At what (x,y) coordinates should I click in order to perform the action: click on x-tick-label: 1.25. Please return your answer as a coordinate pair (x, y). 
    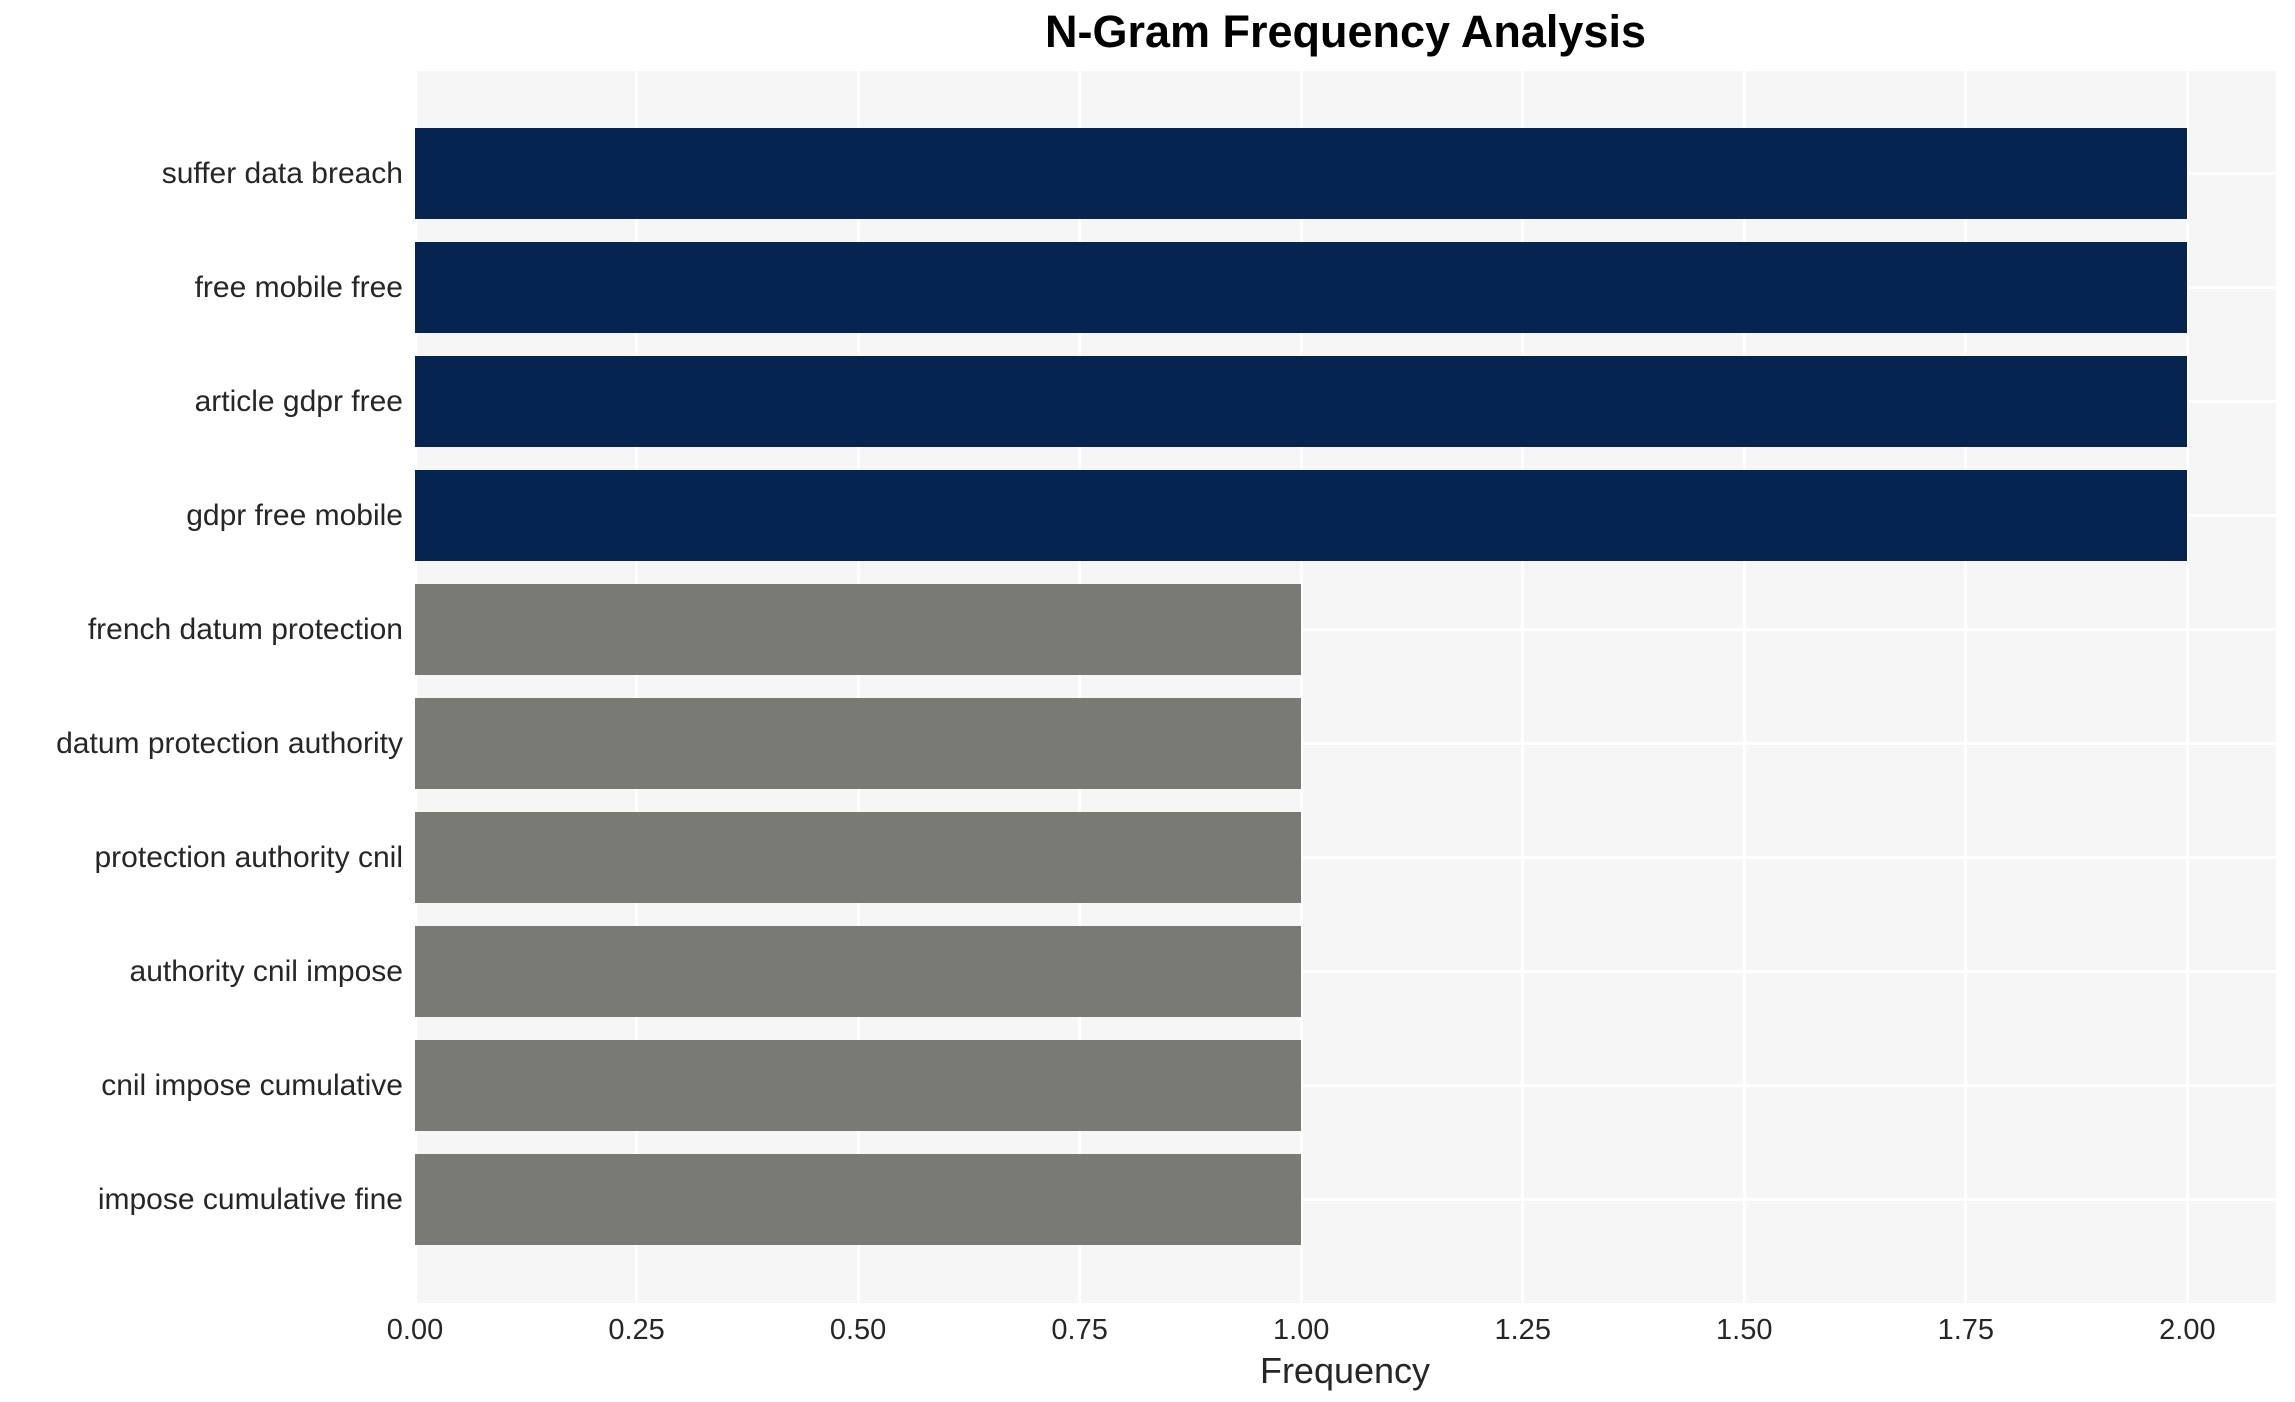
    Looking at the image, I should click on (1522, 1330).